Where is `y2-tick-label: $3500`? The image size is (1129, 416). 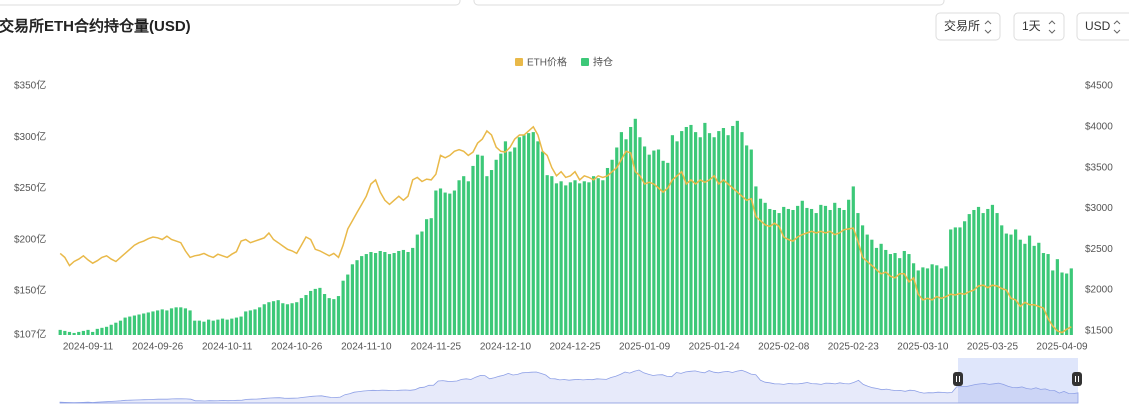
y2-tick-label: $3500 is located at coordinates (1099, 167).